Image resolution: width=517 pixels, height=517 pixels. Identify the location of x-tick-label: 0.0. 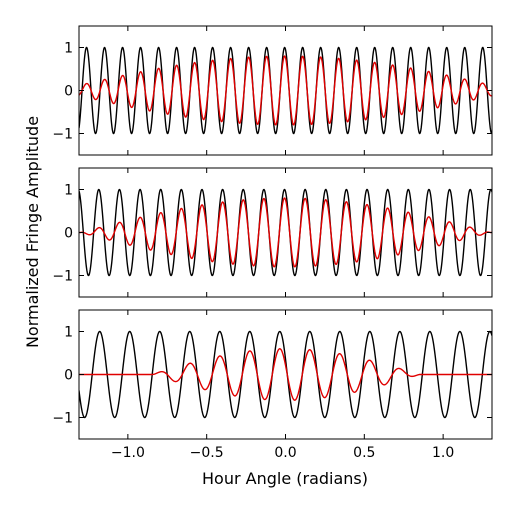
(285, 453).